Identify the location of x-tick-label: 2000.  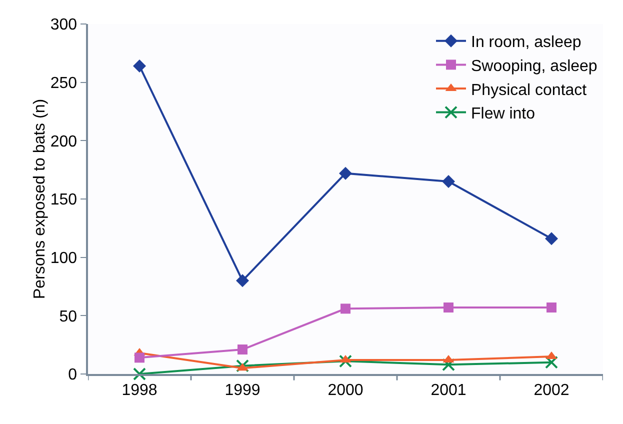
(346, 390).